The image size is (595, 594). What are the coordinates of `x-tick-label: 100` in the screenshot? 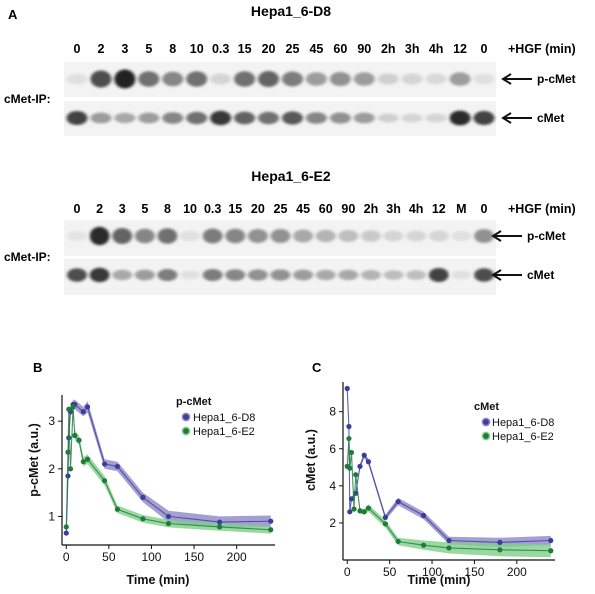 It's located at (151, 557).